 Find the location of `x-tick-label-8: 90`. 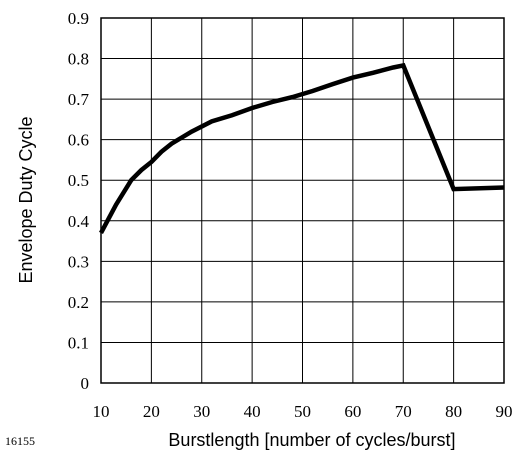

x-tick-label-8: 90 is located at coordinates (504, 411).